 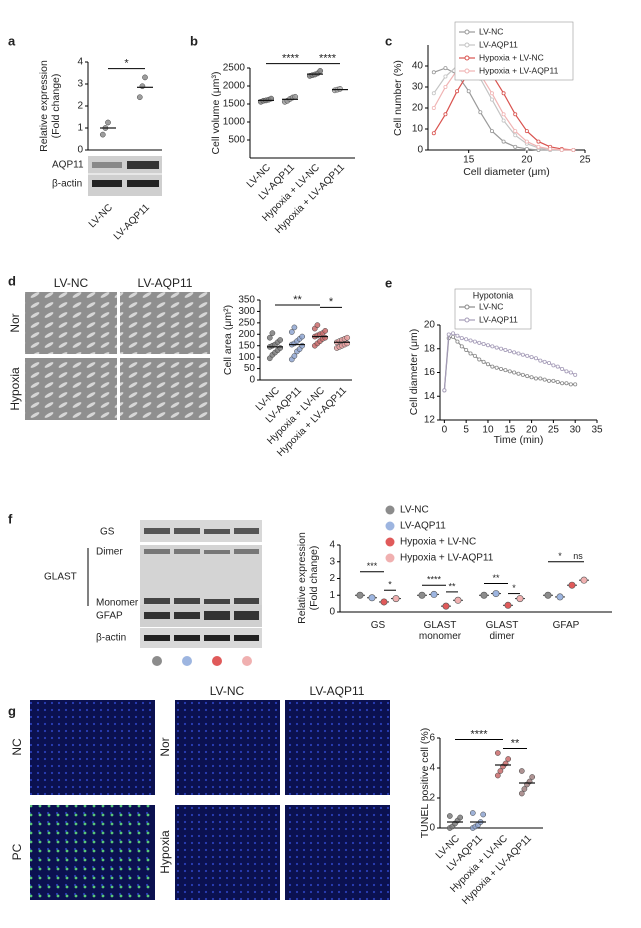 What do you see at coordinates (80, 106) in the screenshot?
I see `y-tick-label: 2` at bounding box center [80, 106].